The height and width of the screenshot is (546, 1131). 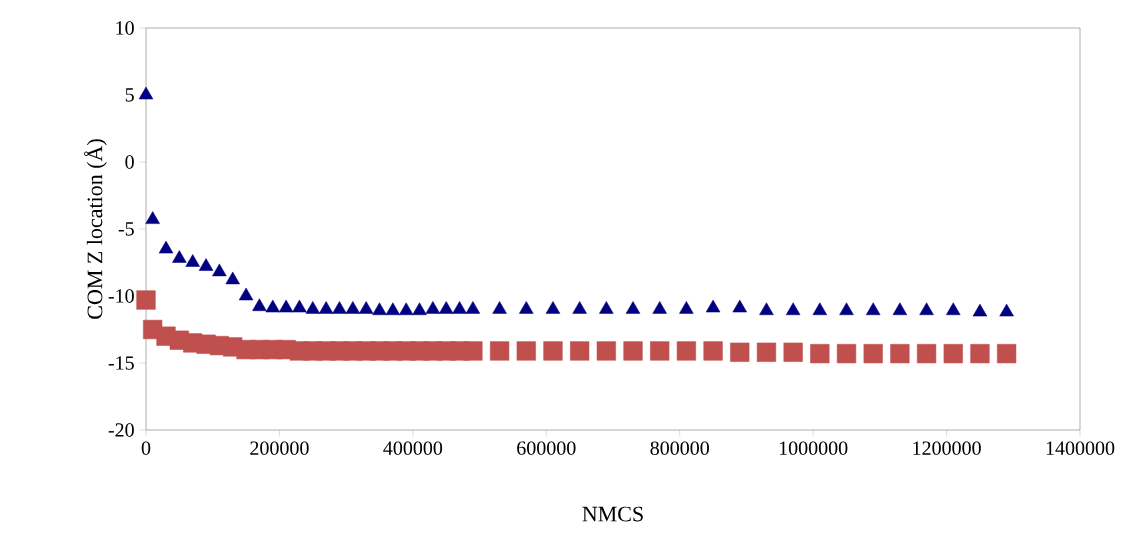 I want to click on x-axis-title: NMCS, so click(x=612, y=514).